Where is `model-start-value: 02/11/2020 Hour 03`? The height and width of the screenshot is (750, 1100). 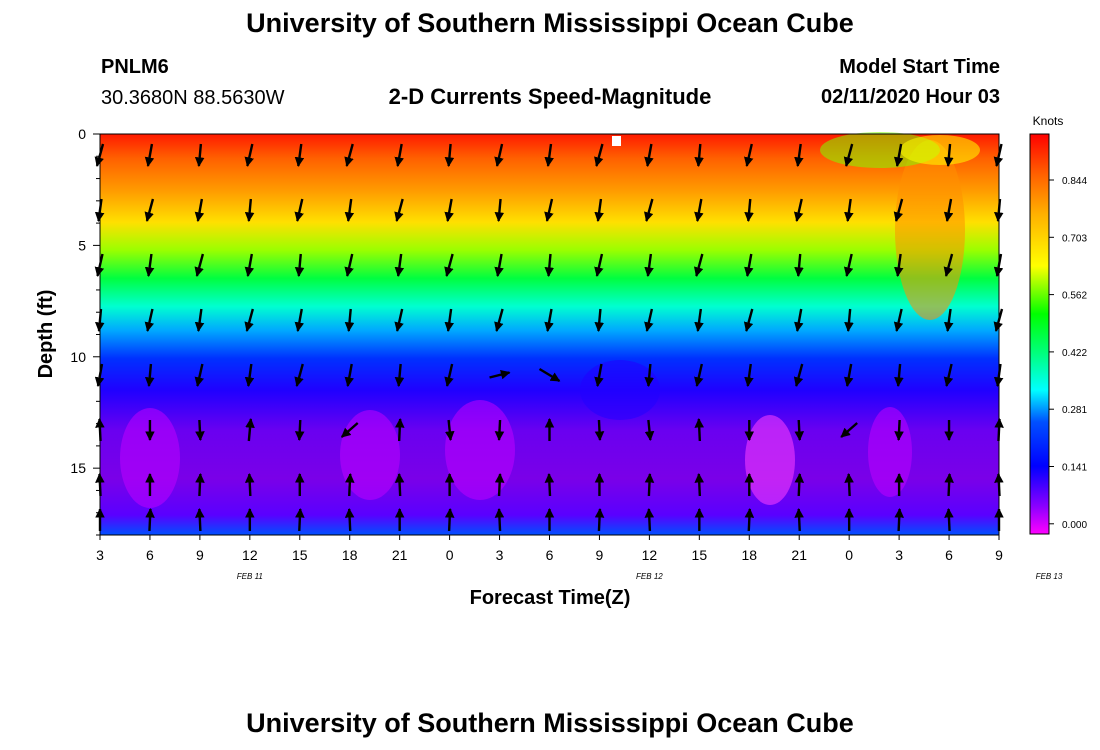 model-start-value: 02/11/2020 Hour 03 is located at coordinates (910, 97).